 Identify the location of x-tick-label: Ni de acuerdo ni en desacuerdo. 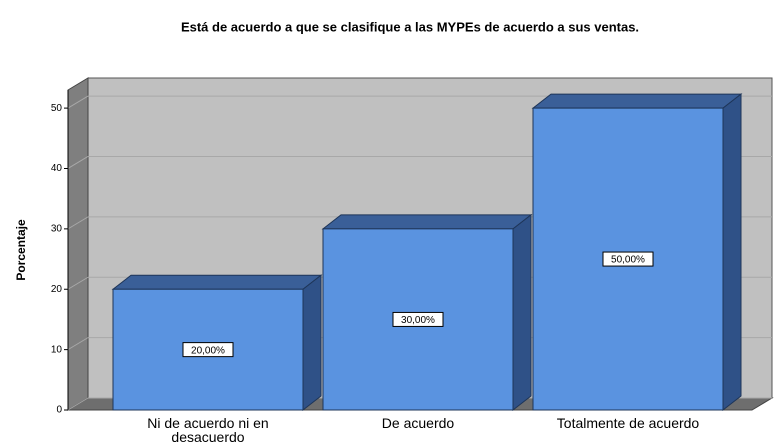
(208, 430).